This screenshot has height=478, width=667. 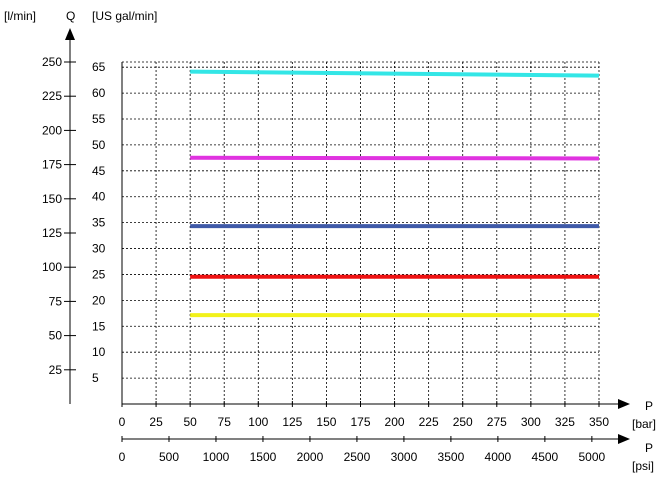 What do you see at coordinates (258, 422) in the screenshot?
I see `x-bar-tick-label: 100` at bounding box center [258, 422].